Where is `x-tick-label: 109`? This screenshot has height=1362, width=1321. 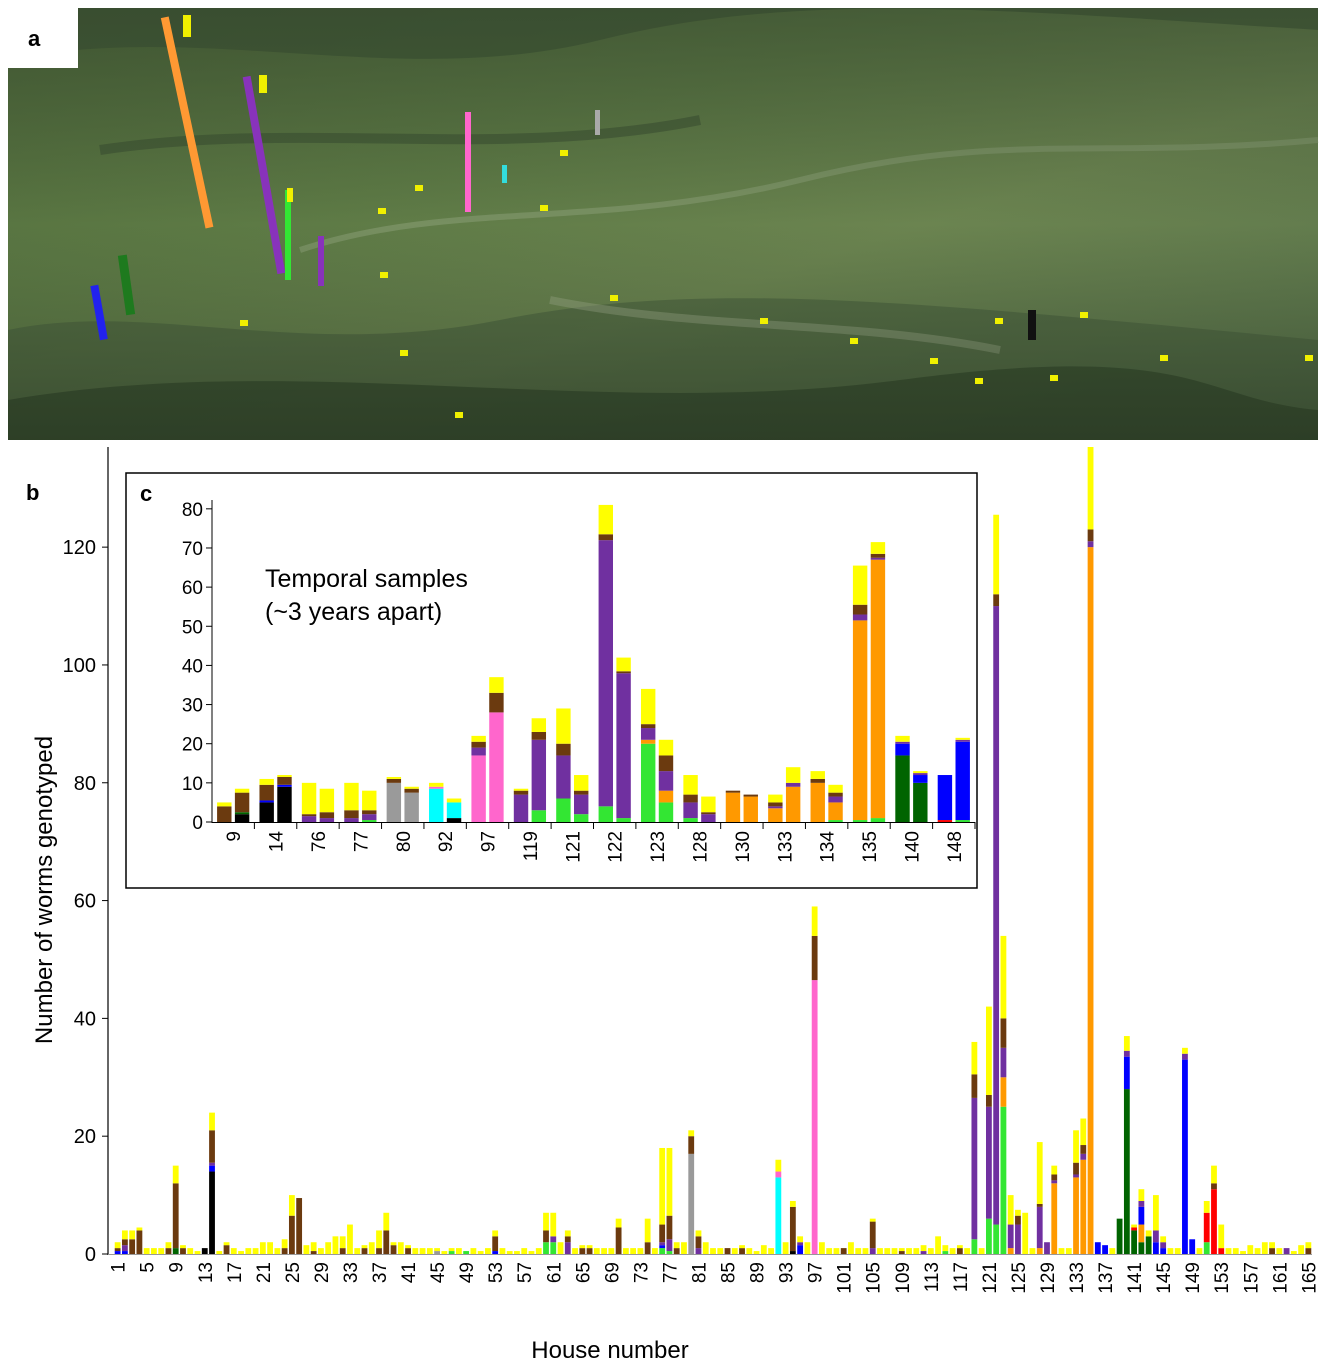
x-tick-label: 109 is located at coordinates (903, 1278).